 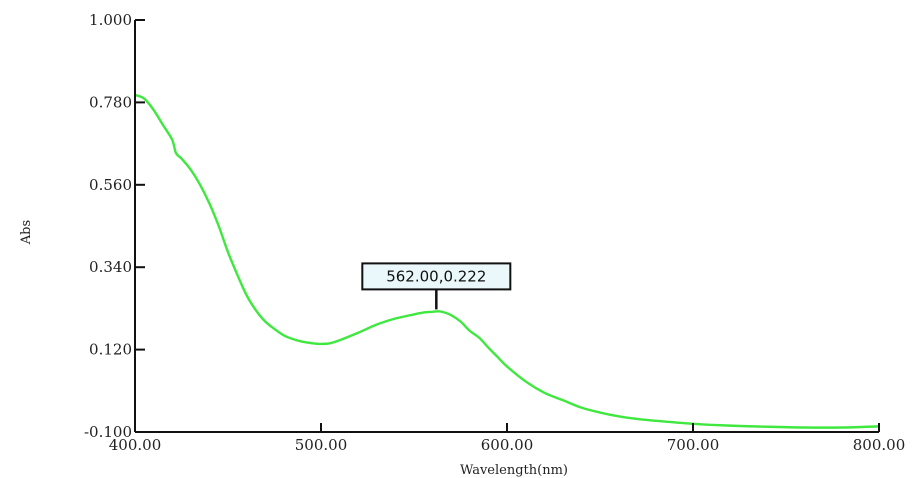 What do you see at coordinates (110, 20) in the screenshot?
I see `y-tick-label: 1.000` at bounding box center [110, 20].